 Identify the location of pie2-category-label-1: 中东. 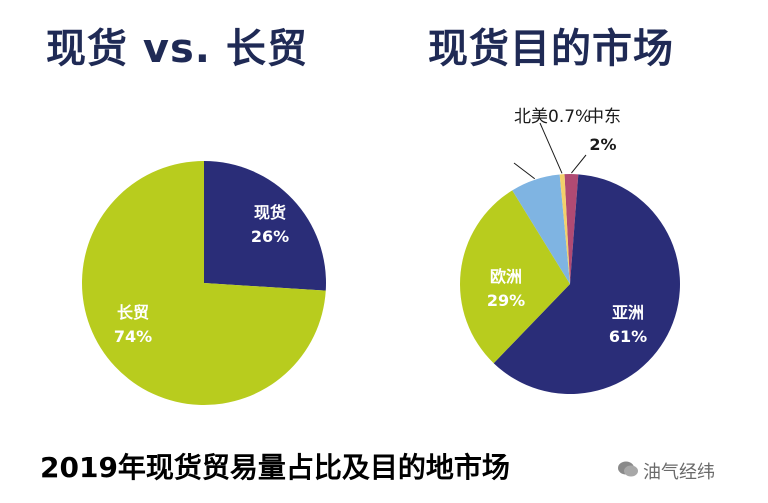
(604, 117).